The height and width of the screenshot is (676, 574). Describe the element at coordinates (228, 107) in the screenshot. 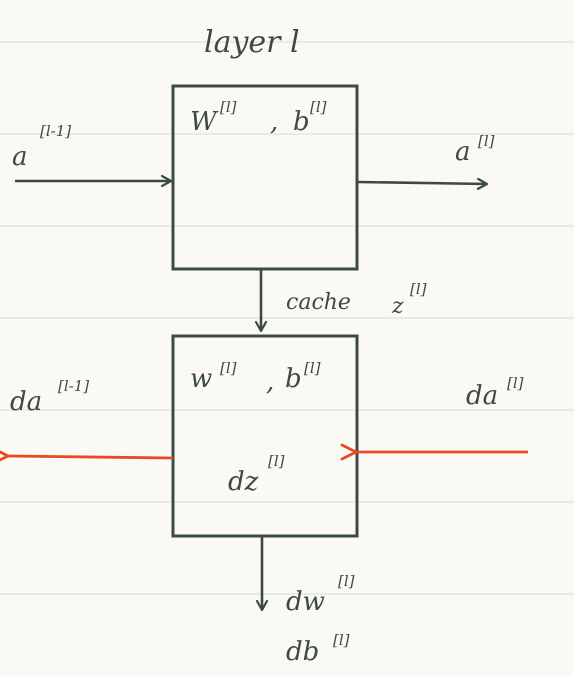

I see `forward-w-sup: [l]` at that location.